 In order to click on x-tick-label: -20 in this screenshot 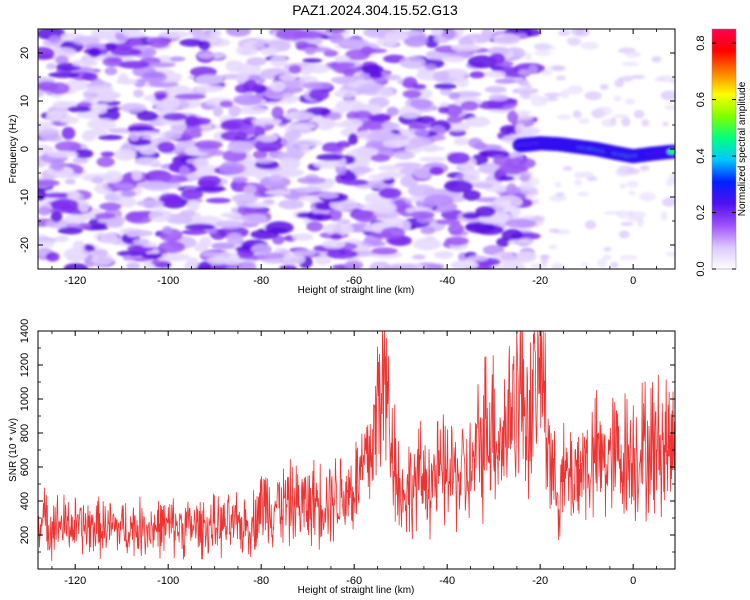, I will do `click(540, 281)`.